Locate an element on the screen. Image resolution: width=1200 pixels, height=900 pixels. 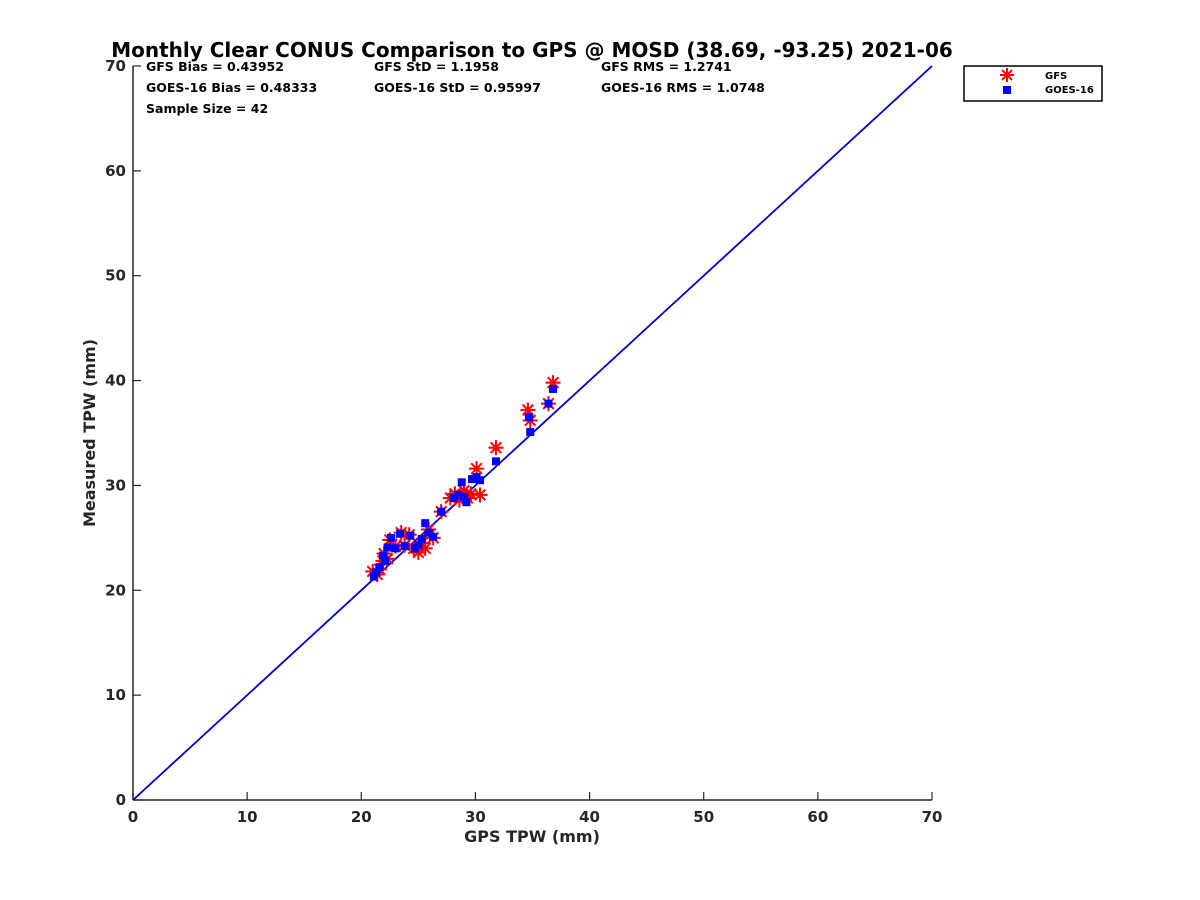
stat-sample-size: Sample Size = 42 is located at coordinates (207, 108).